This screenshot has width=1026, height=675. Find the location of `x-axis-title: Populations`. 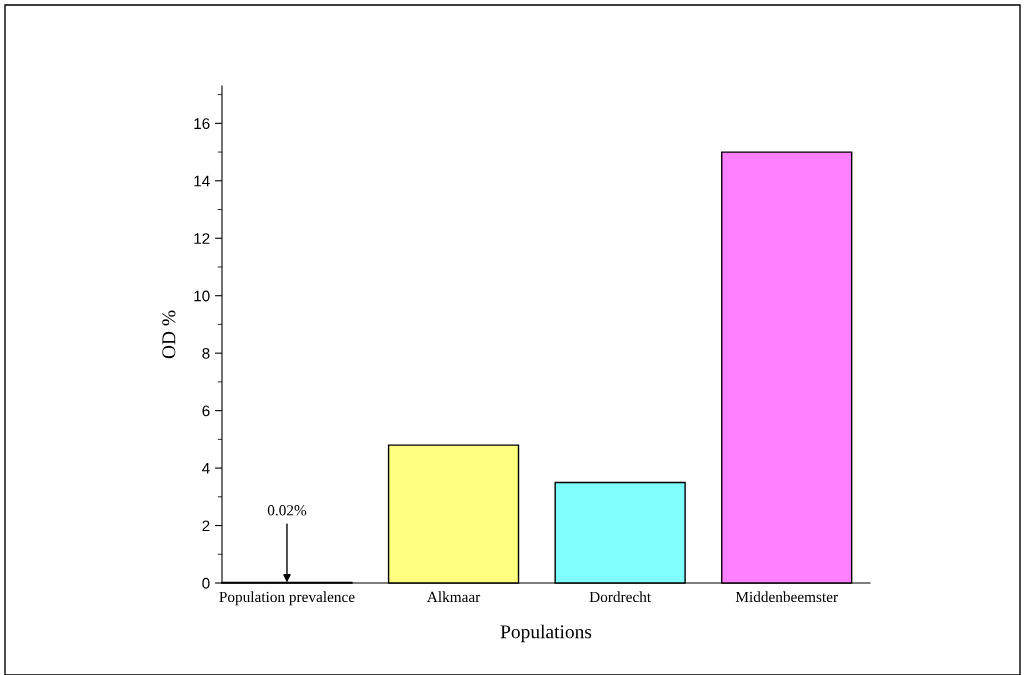

x-axis-title: Populations is located at coordinates (546, 633).